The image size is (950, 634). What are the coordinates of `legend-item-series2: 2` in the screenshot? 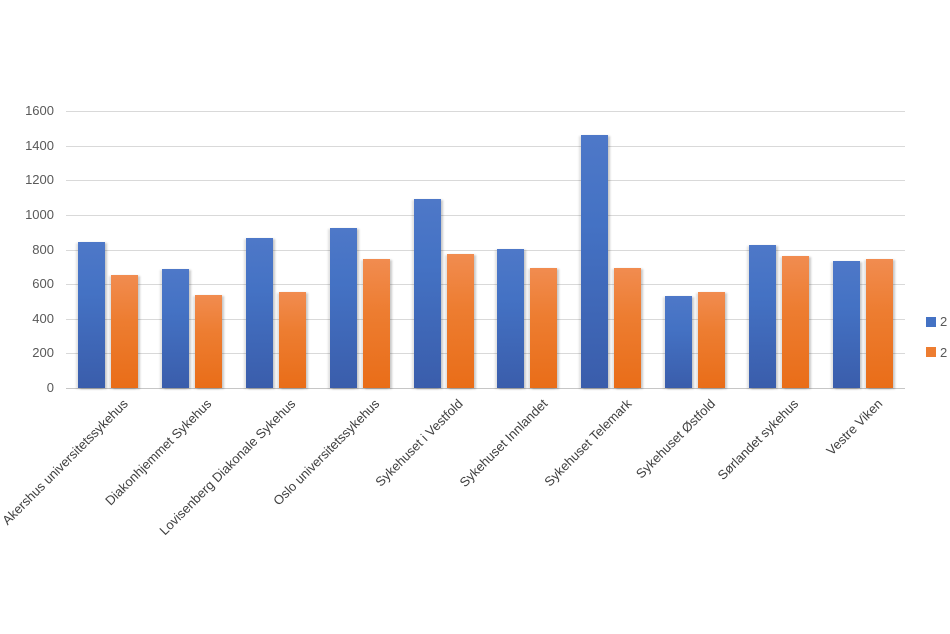 It's located at (936, 352).